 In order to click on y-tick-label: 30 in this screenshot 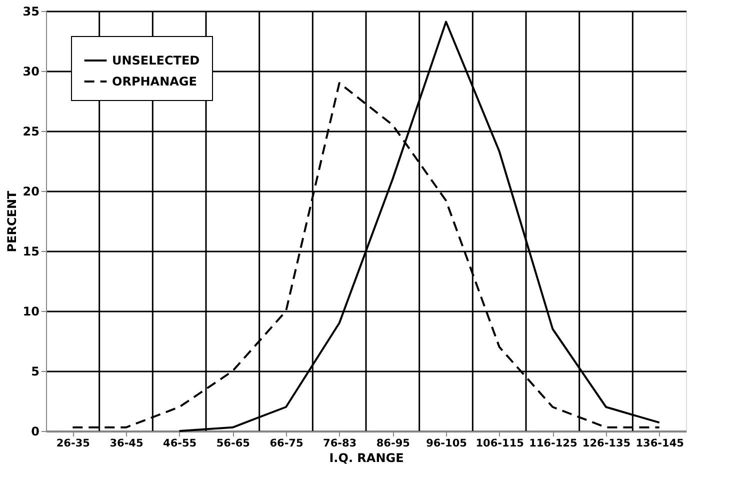, I will do `click(31, 71)`.